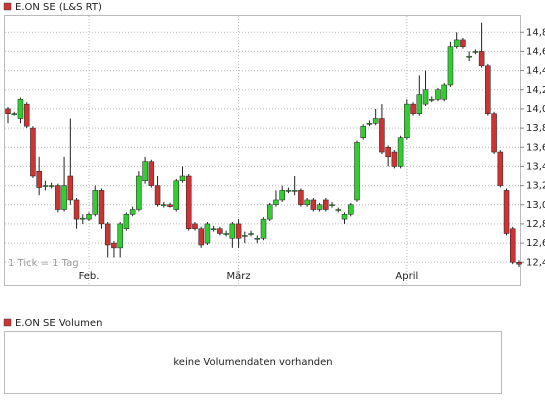 This screenshot has height=401, width=545. I want to click on y-tick-label: 13,0, so click(535, 205).